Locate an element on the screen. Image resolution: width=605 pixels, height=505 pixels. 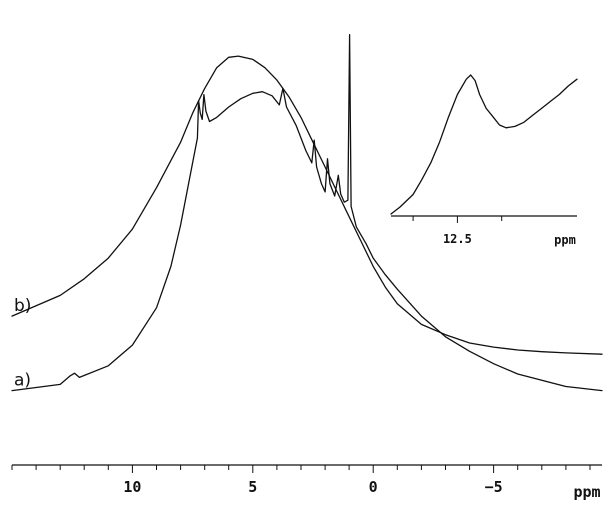
inset-series-line is located at coordinates (484, 144).